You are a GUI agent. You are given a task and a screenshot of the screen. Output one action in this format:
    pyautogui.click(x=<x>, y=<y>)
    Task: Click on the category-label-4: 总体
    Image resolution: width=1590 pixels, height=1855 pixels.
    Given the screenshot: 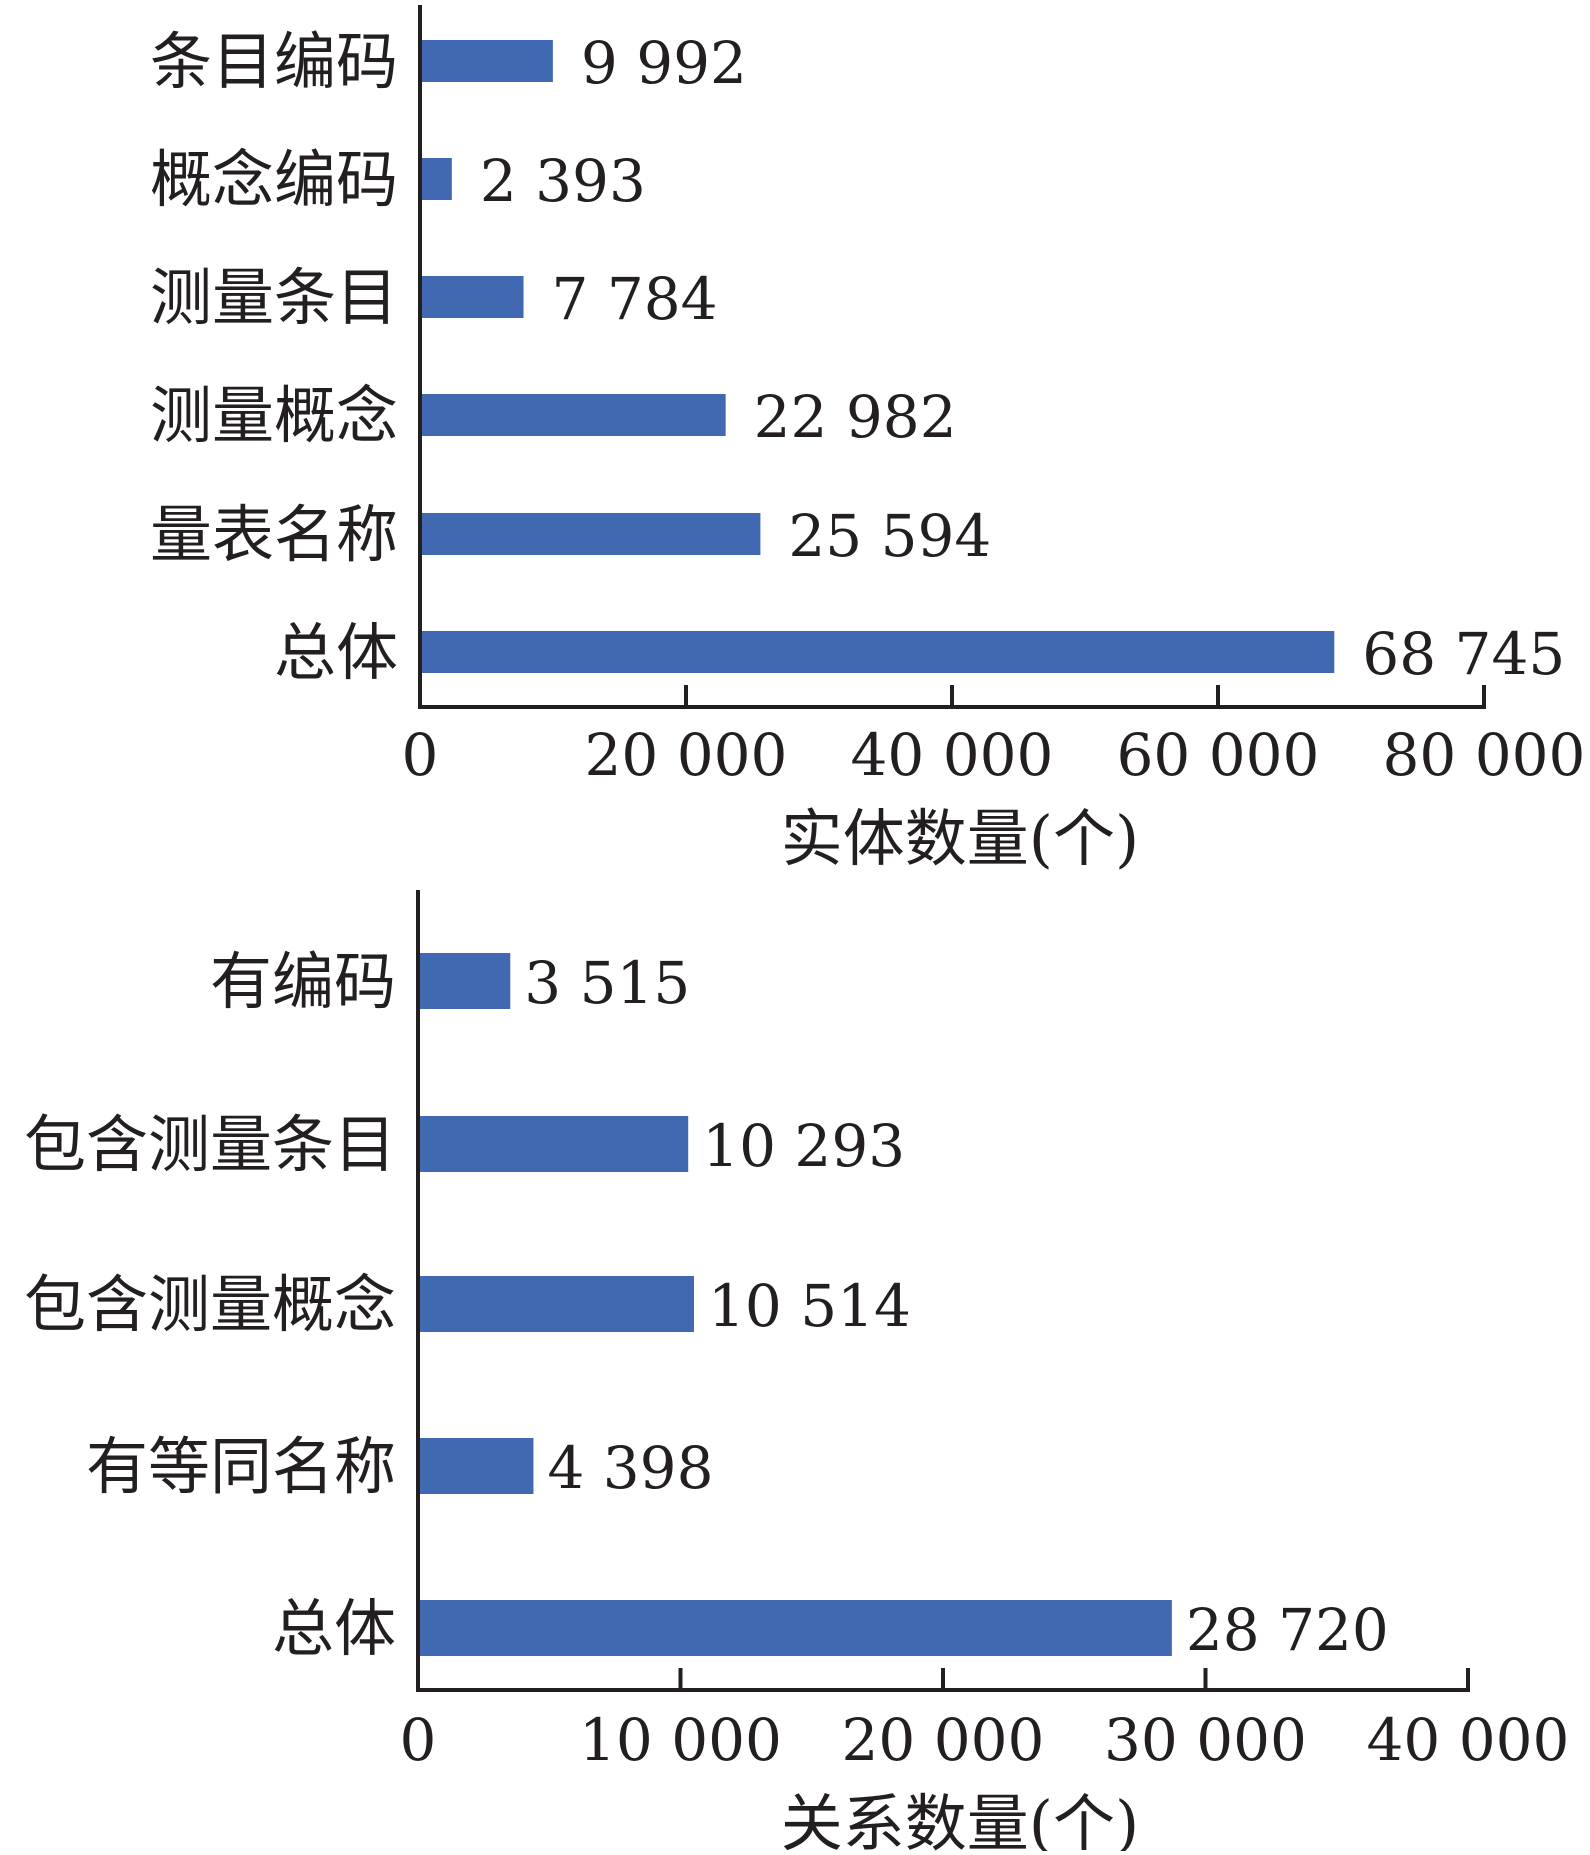 What is the action you would take?
    pyautogui.click(x=334, y=1628)
    